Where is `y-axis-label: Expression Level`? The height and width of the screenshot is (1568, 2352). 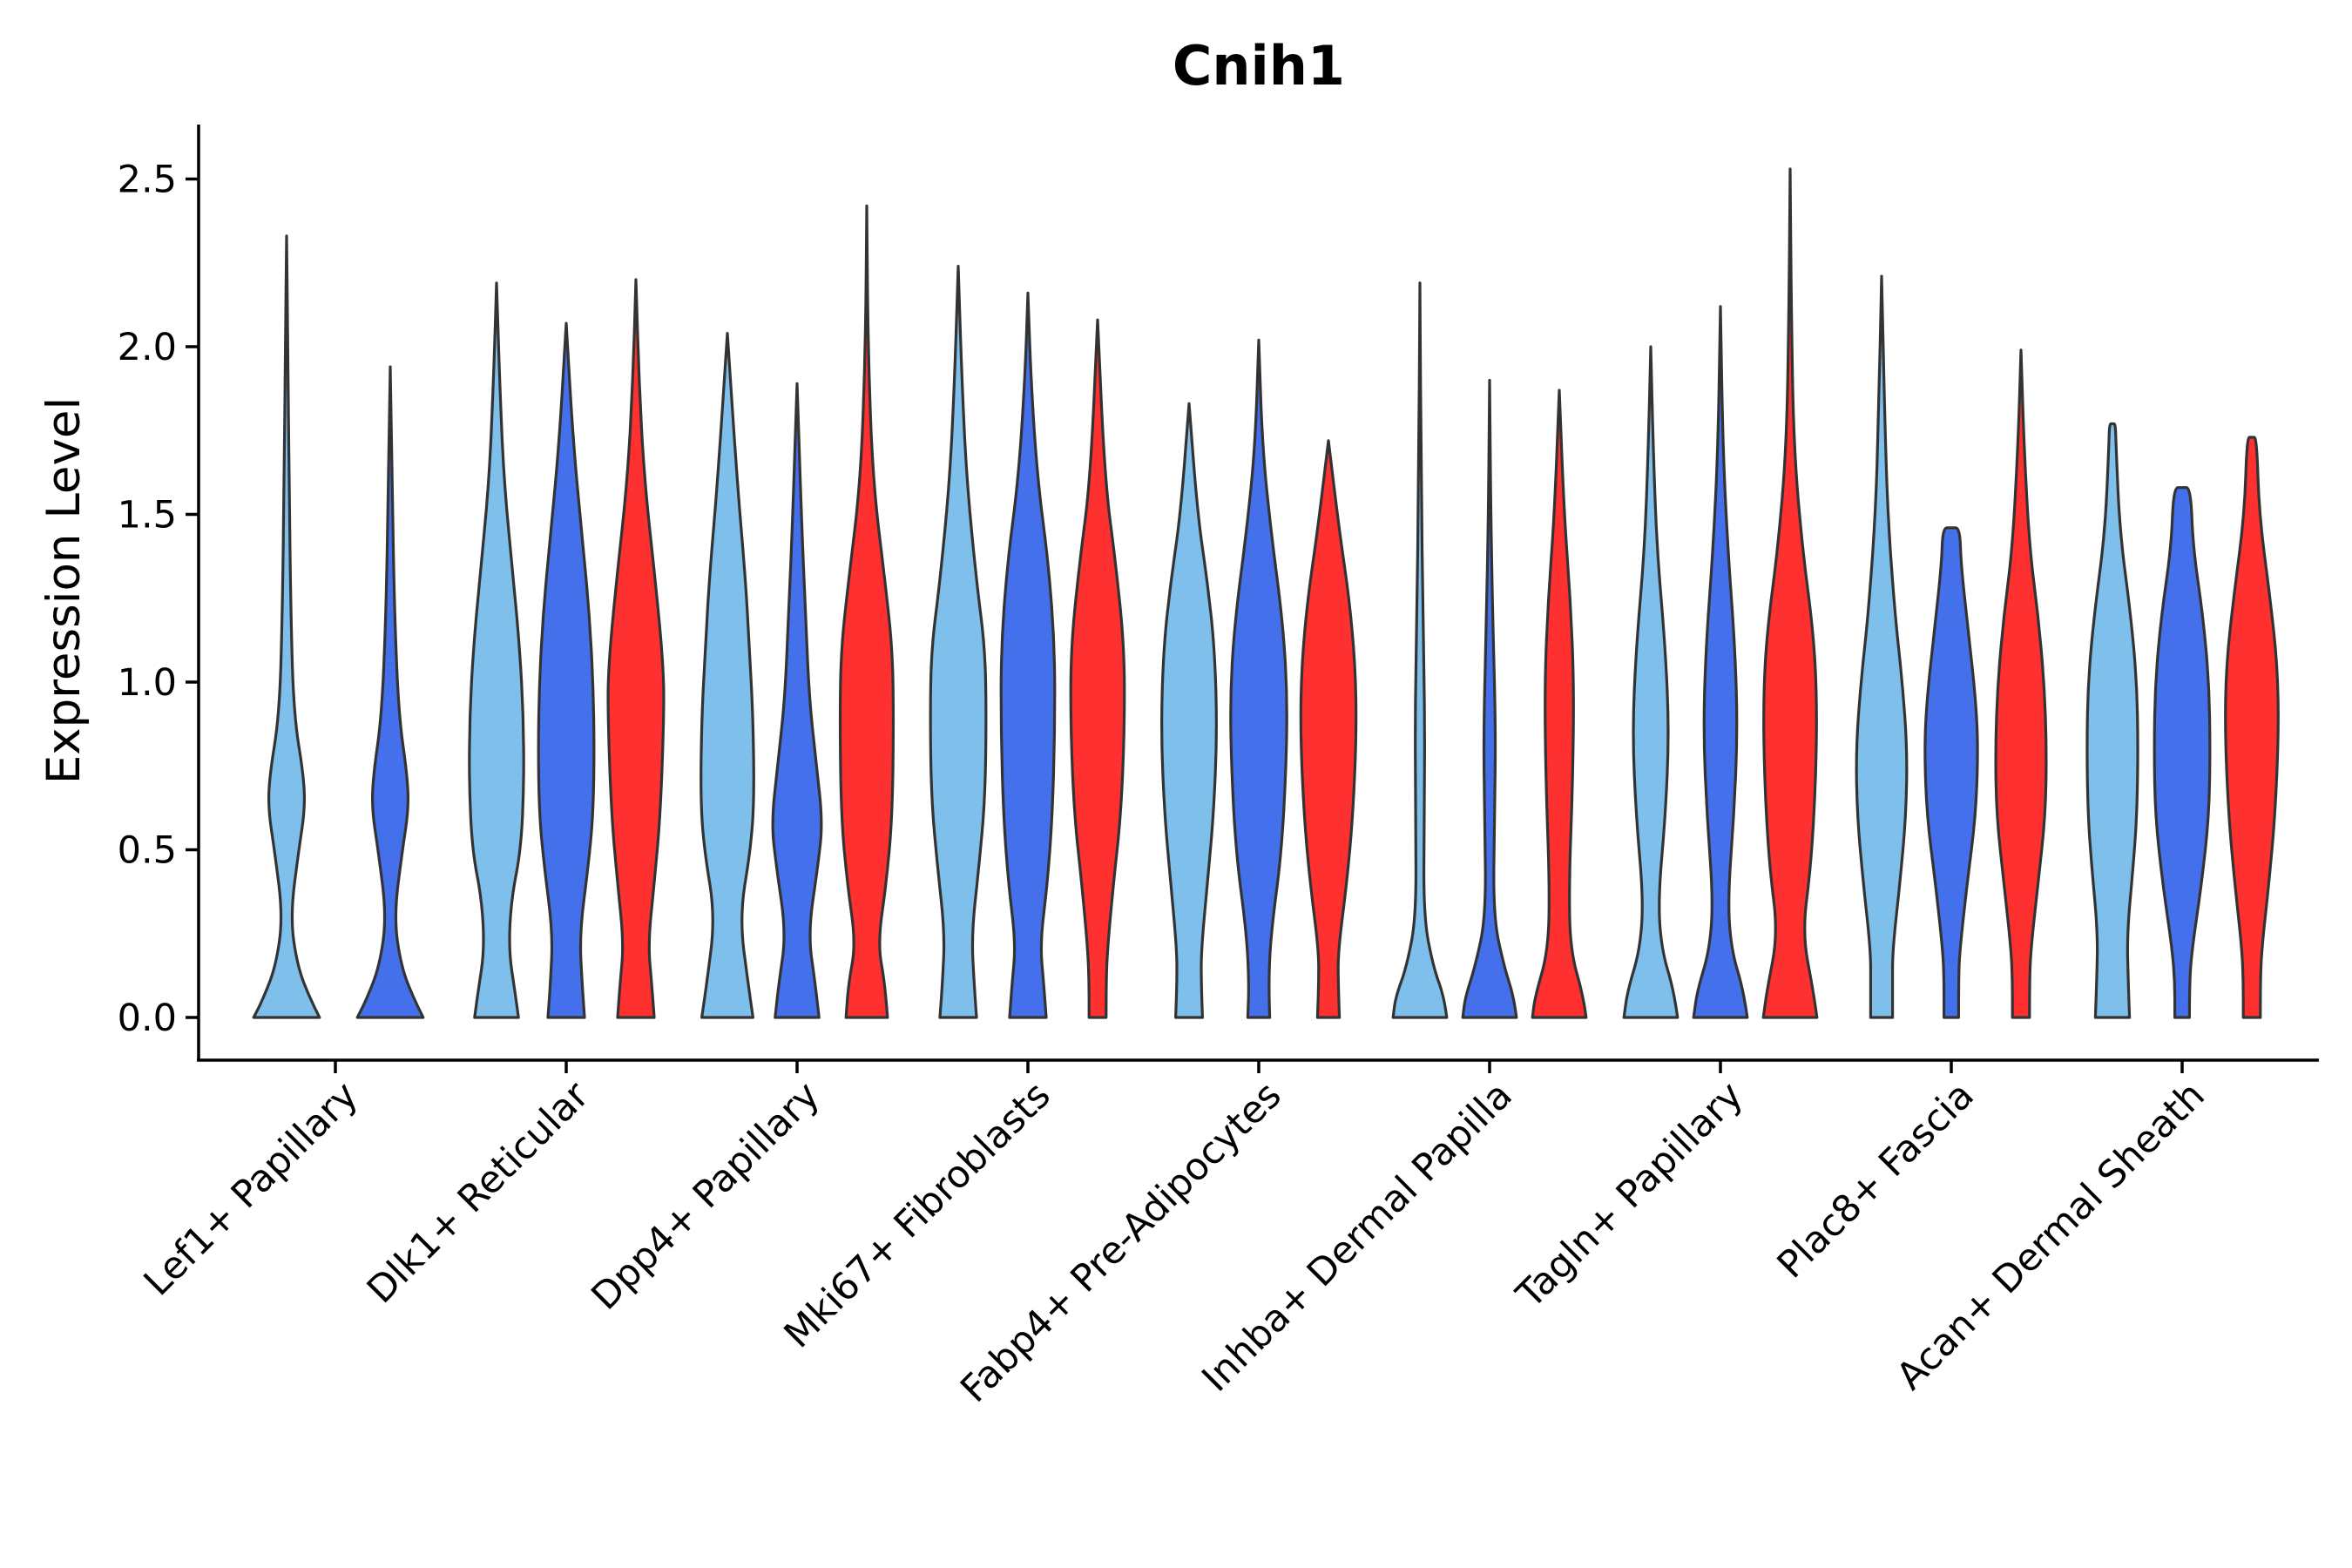 y-axis-label: Expression Level is located at coordinates (64, 590).